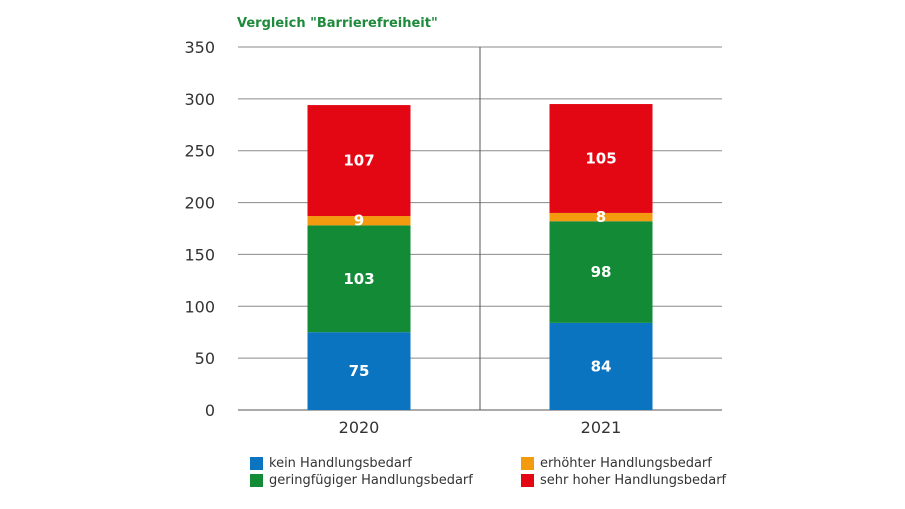 This screenshot has height=509, width=905. Describe the element at coordinates (199, 254) in the screenshot. I see `y-tick-label: 150` at that location.